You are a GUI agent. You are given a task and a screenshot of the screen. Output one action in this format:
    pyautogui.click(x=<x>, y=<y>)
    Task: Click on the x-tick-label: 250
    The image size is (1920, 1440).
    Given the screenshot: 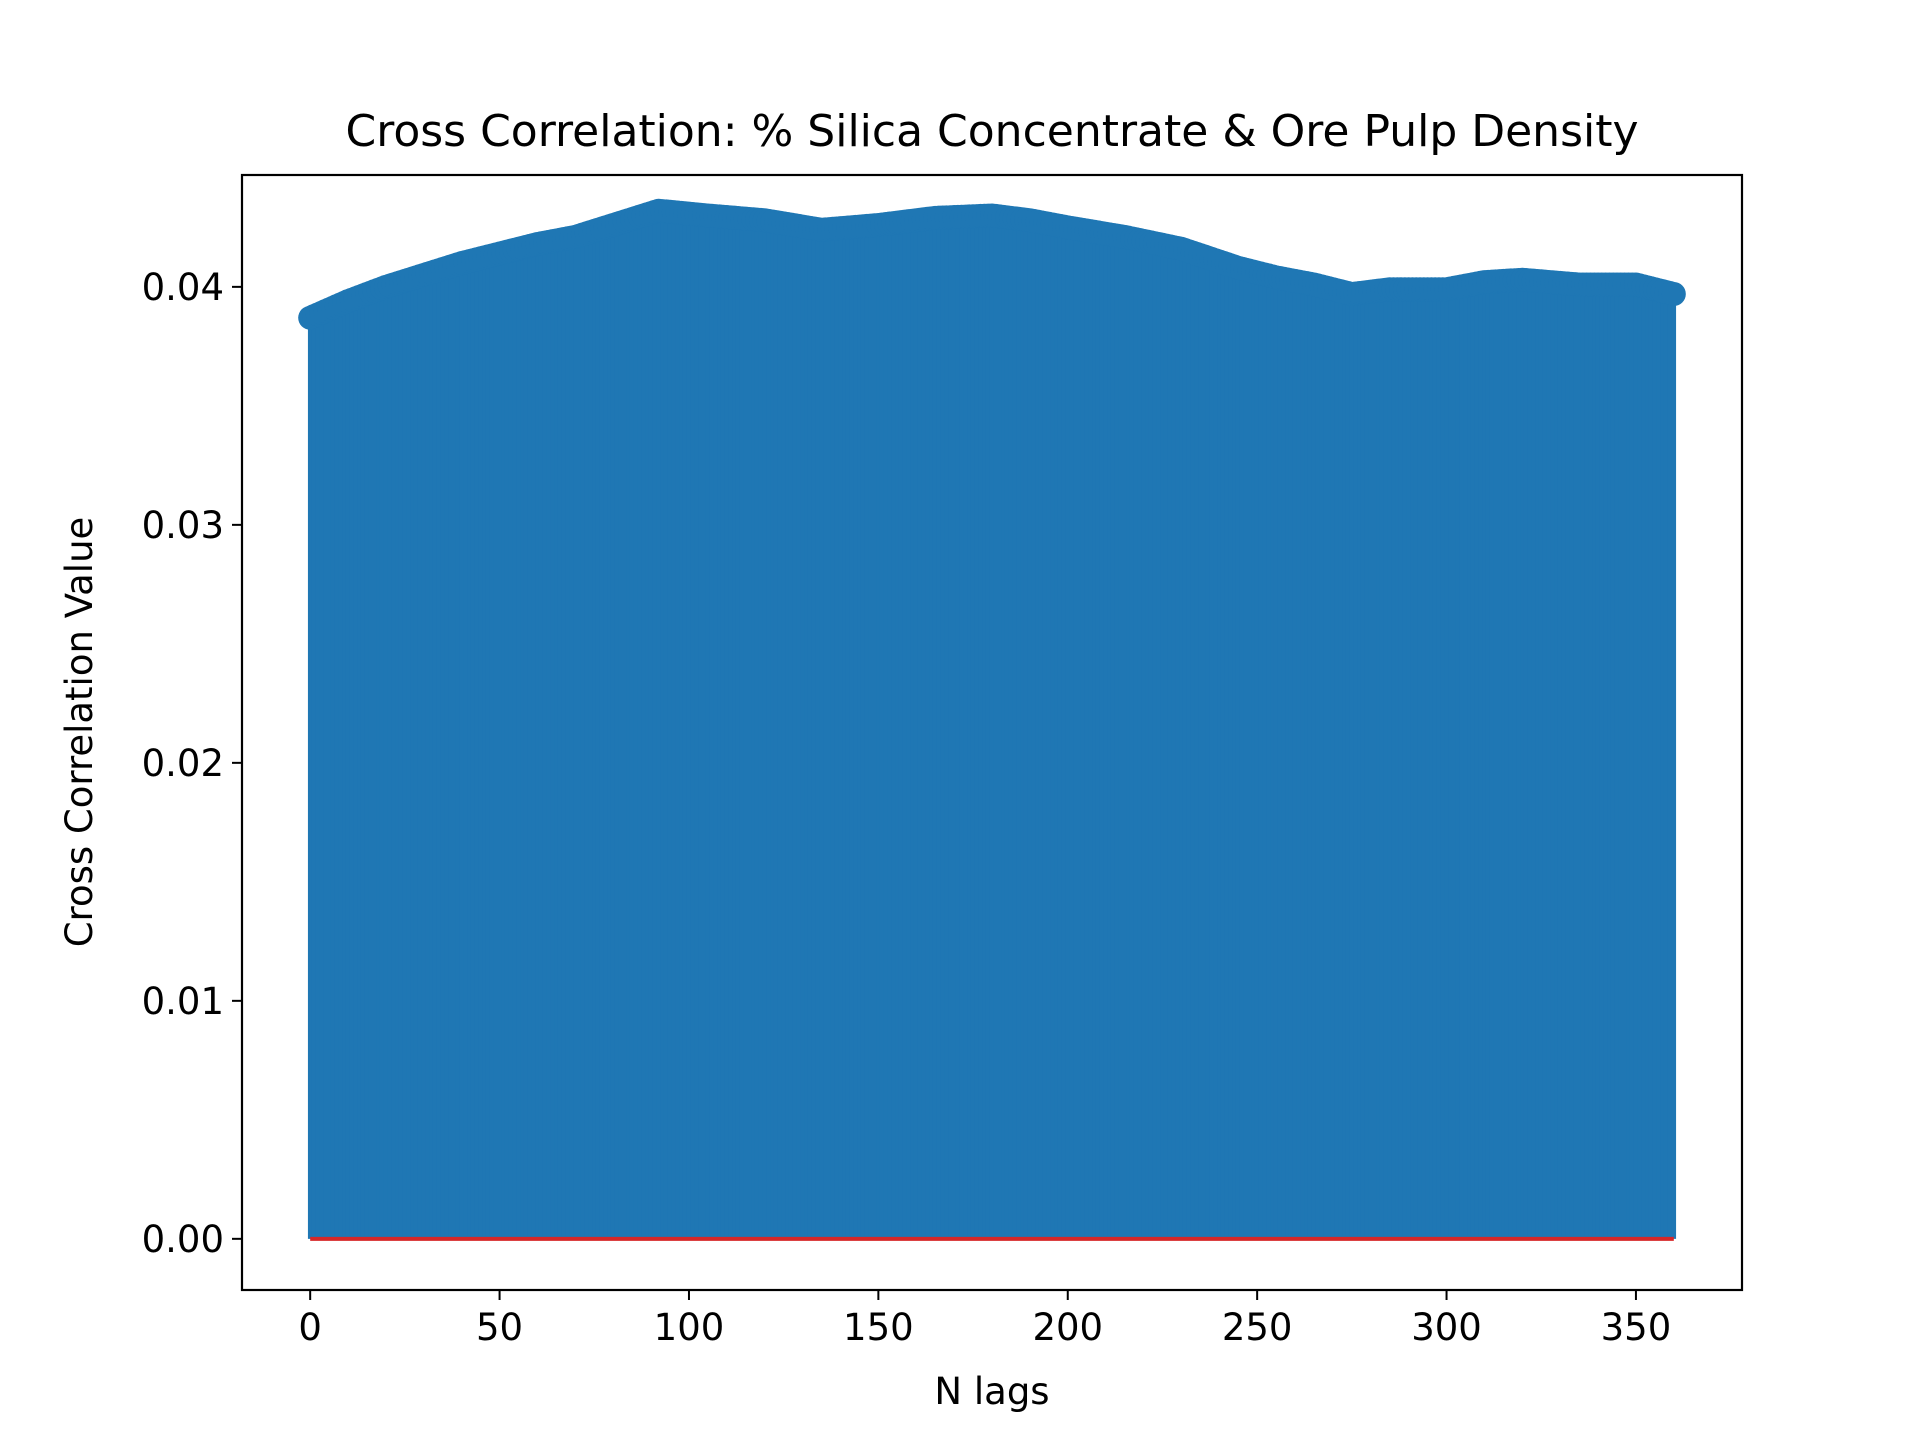 What is the action you would take?
    pyautogui.click(x=1257, y=1327)
    